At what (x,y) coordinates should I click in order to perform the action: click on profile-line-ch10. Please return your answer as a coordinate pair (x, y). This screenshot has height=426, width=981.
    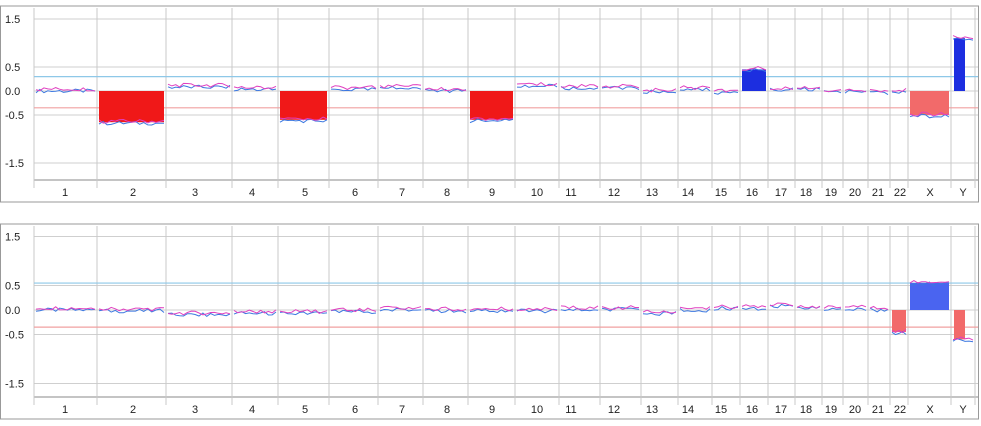
    Looking at the image, I should click on (537, 85).